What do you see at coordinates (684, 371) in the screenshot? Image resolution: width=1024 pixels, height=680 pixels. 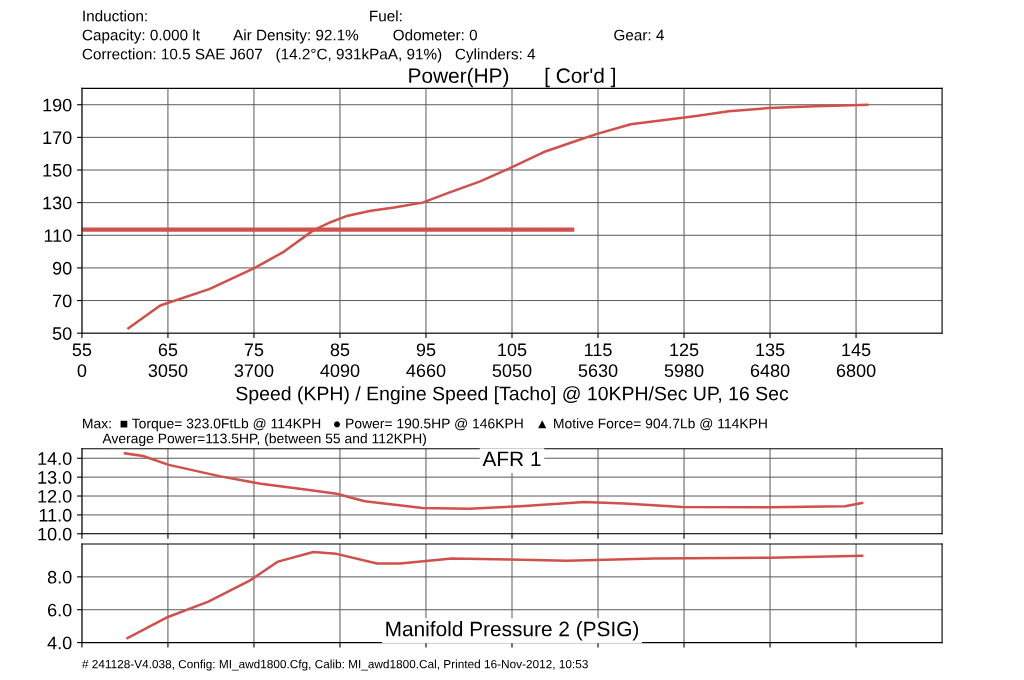 I see `text: 5980` at bounding box center [684, 371].